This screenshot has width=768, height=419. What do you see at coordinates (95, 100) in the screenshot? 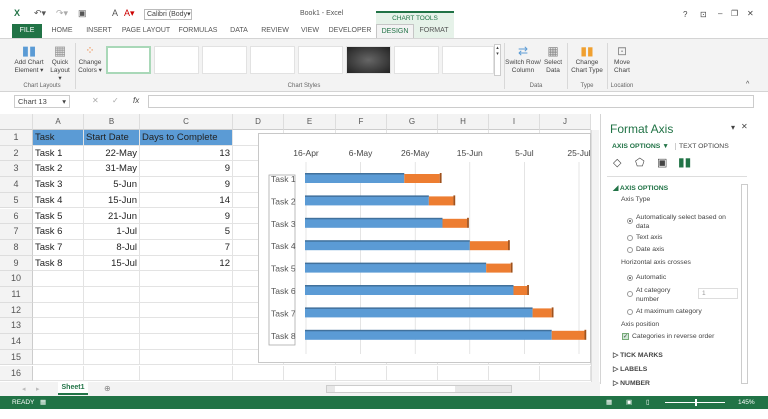
I see `cancel-icon: ✕` at bounding box center [95, 100].